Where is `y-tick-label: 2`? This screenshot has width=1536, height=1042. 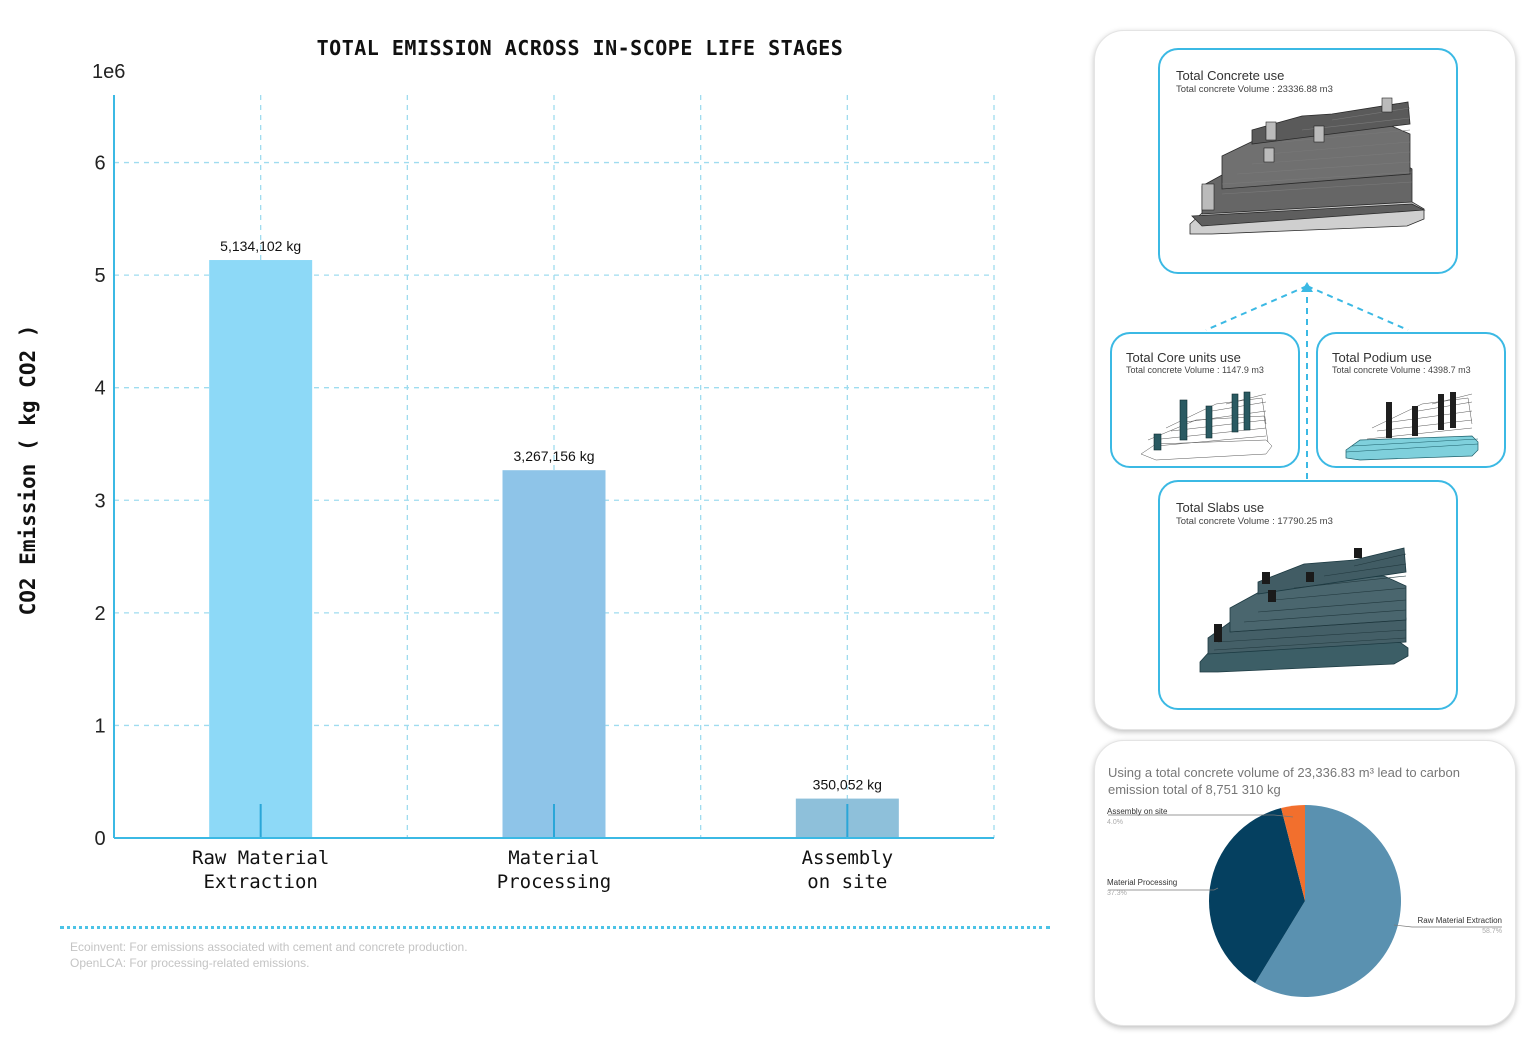 y-tick-label: 2 is located at coordinates (99, 614).